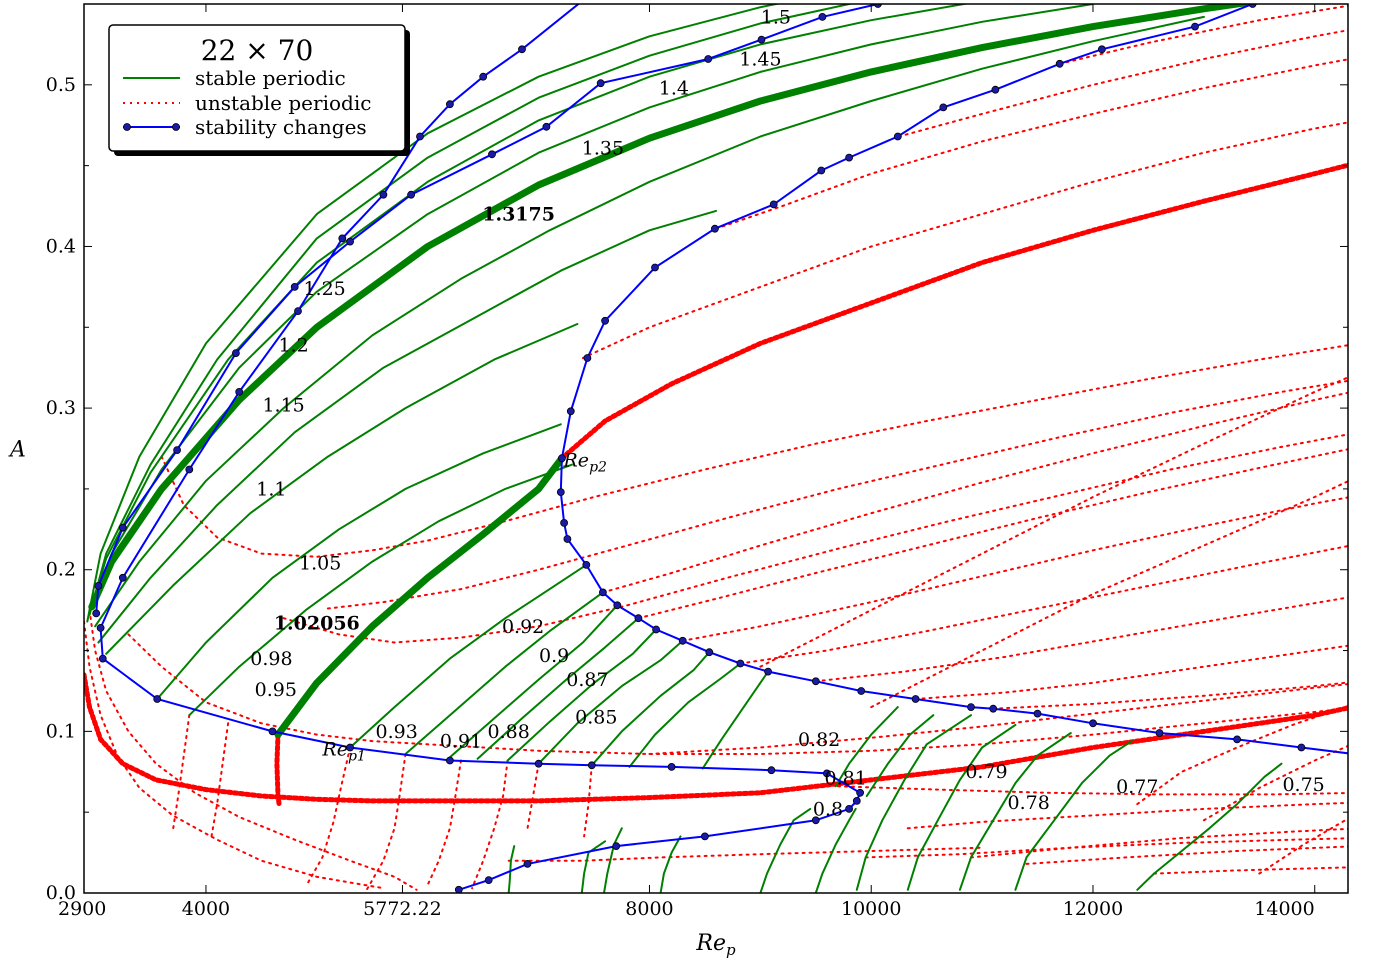 Image resolution: width=1374 pixels, height=971 pixels. I want to click on curve-label-0_85: 0.85, so click(596, 717).